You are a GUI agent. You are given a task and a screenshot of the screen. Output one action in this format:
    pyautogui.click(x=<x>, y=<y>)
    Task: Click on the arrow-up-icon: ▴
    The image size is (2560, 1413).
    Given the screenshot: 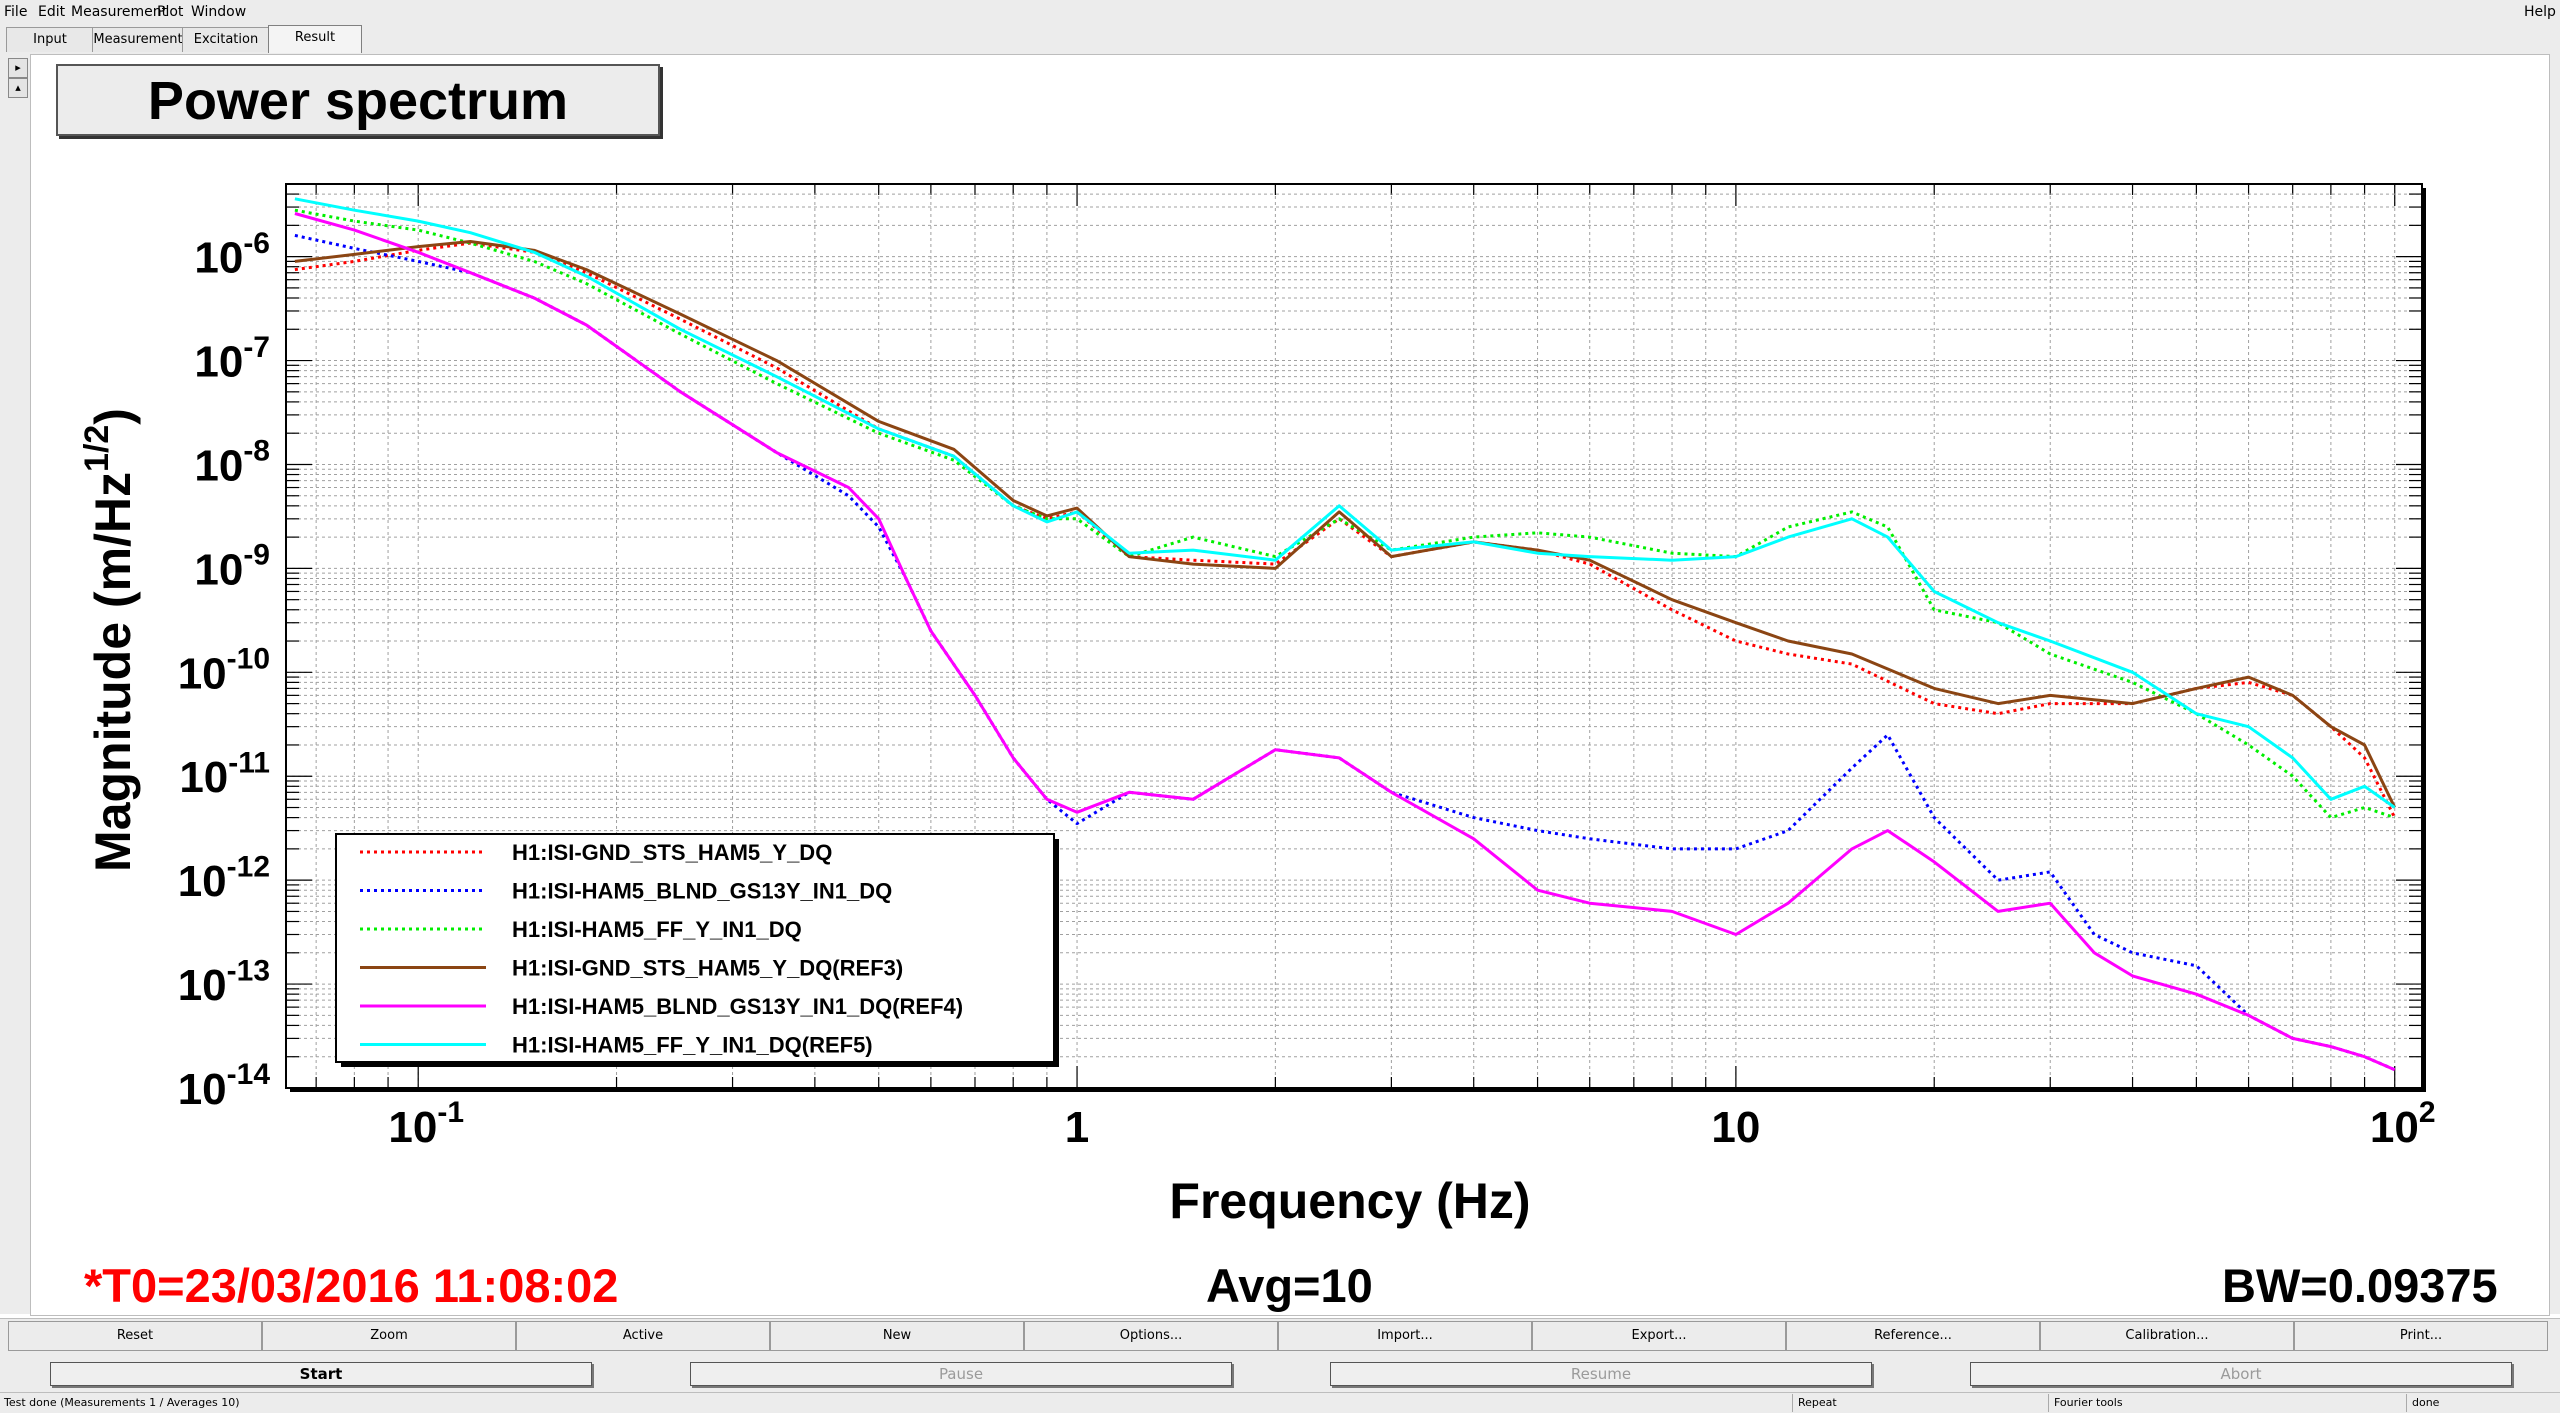 What is the action you would take?
    pyautogui.click(x=18, y=88)
    